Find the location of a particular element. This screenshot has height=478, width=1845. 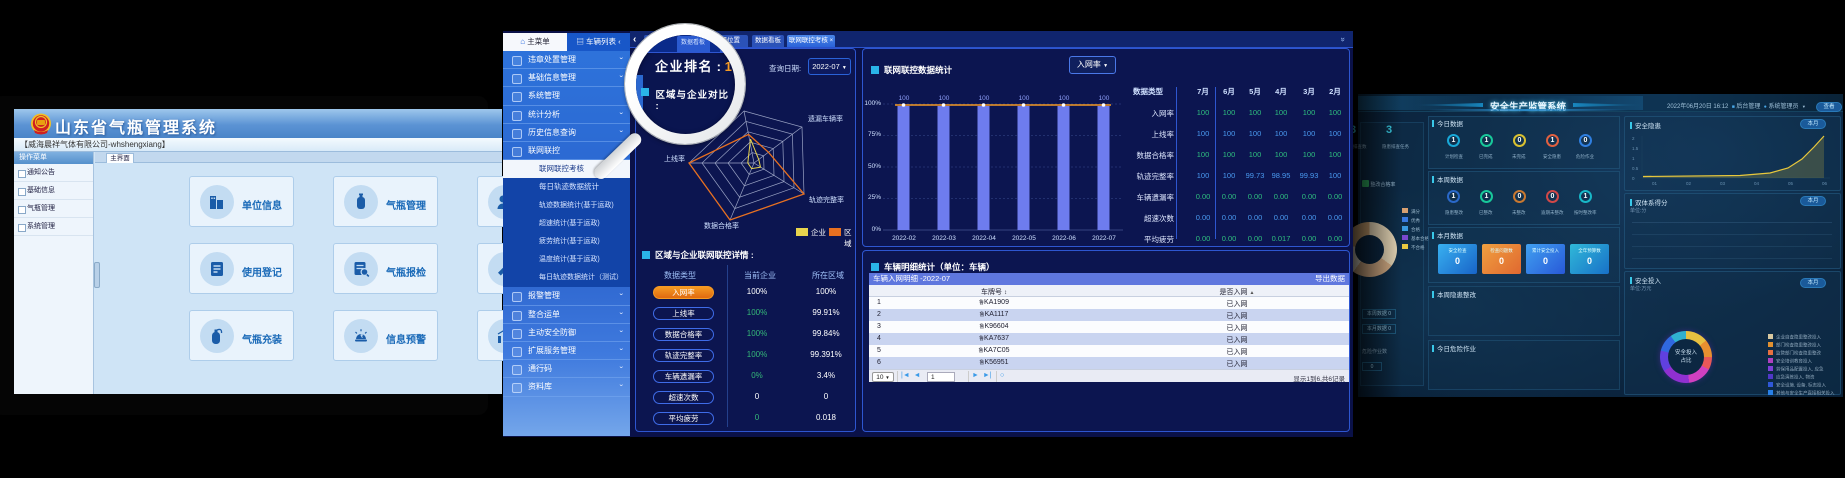

svg-text: 05 is located at coordinates (1791, 183).